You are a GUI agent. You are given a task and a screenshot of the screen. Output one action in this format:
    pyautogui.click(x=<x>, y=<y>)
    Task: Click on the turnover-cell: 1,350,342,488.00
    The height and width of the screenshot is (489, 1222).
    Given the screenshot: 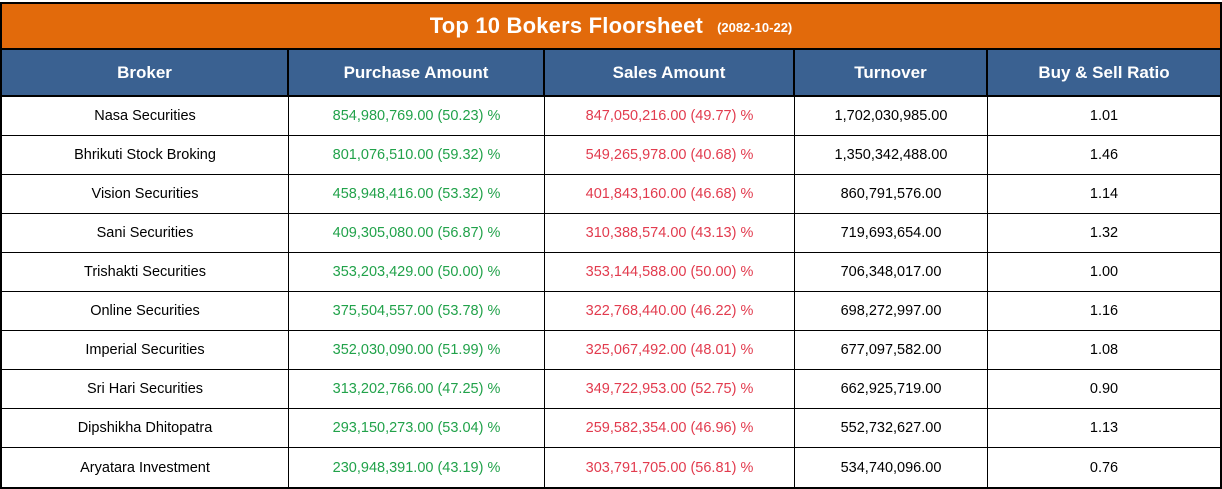 What is the action you would take?
    pyautogui.click(x=891, y=155)
    